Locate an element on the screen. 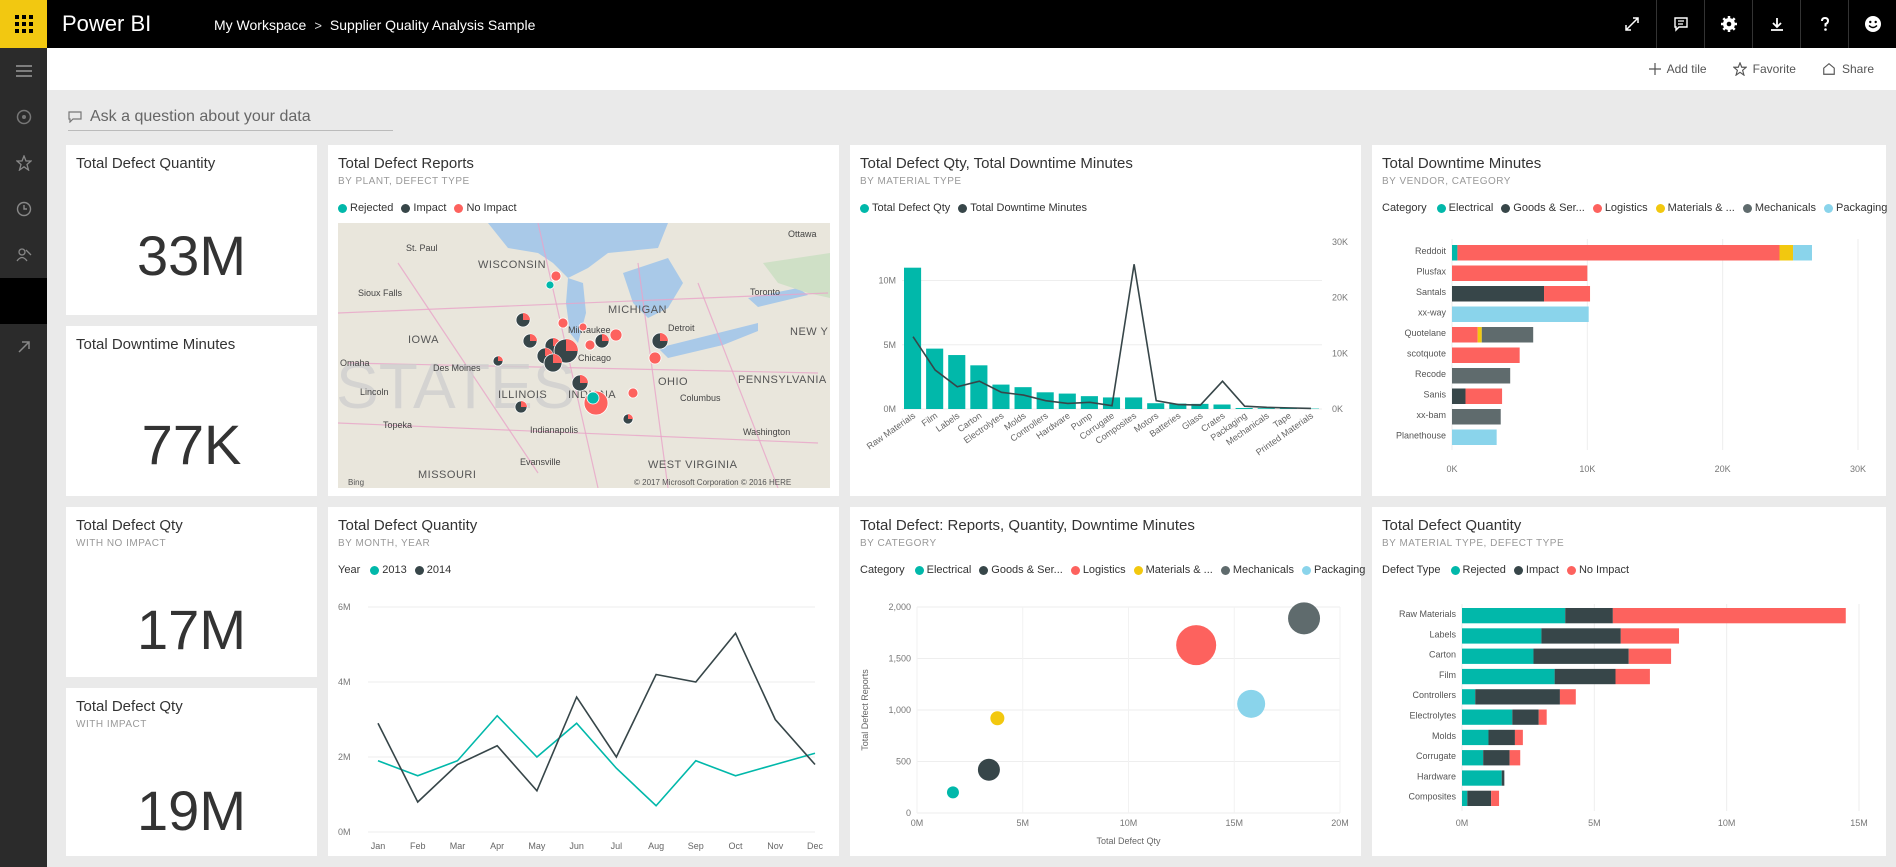  nav-favorites is located at coordinates (23, 163).